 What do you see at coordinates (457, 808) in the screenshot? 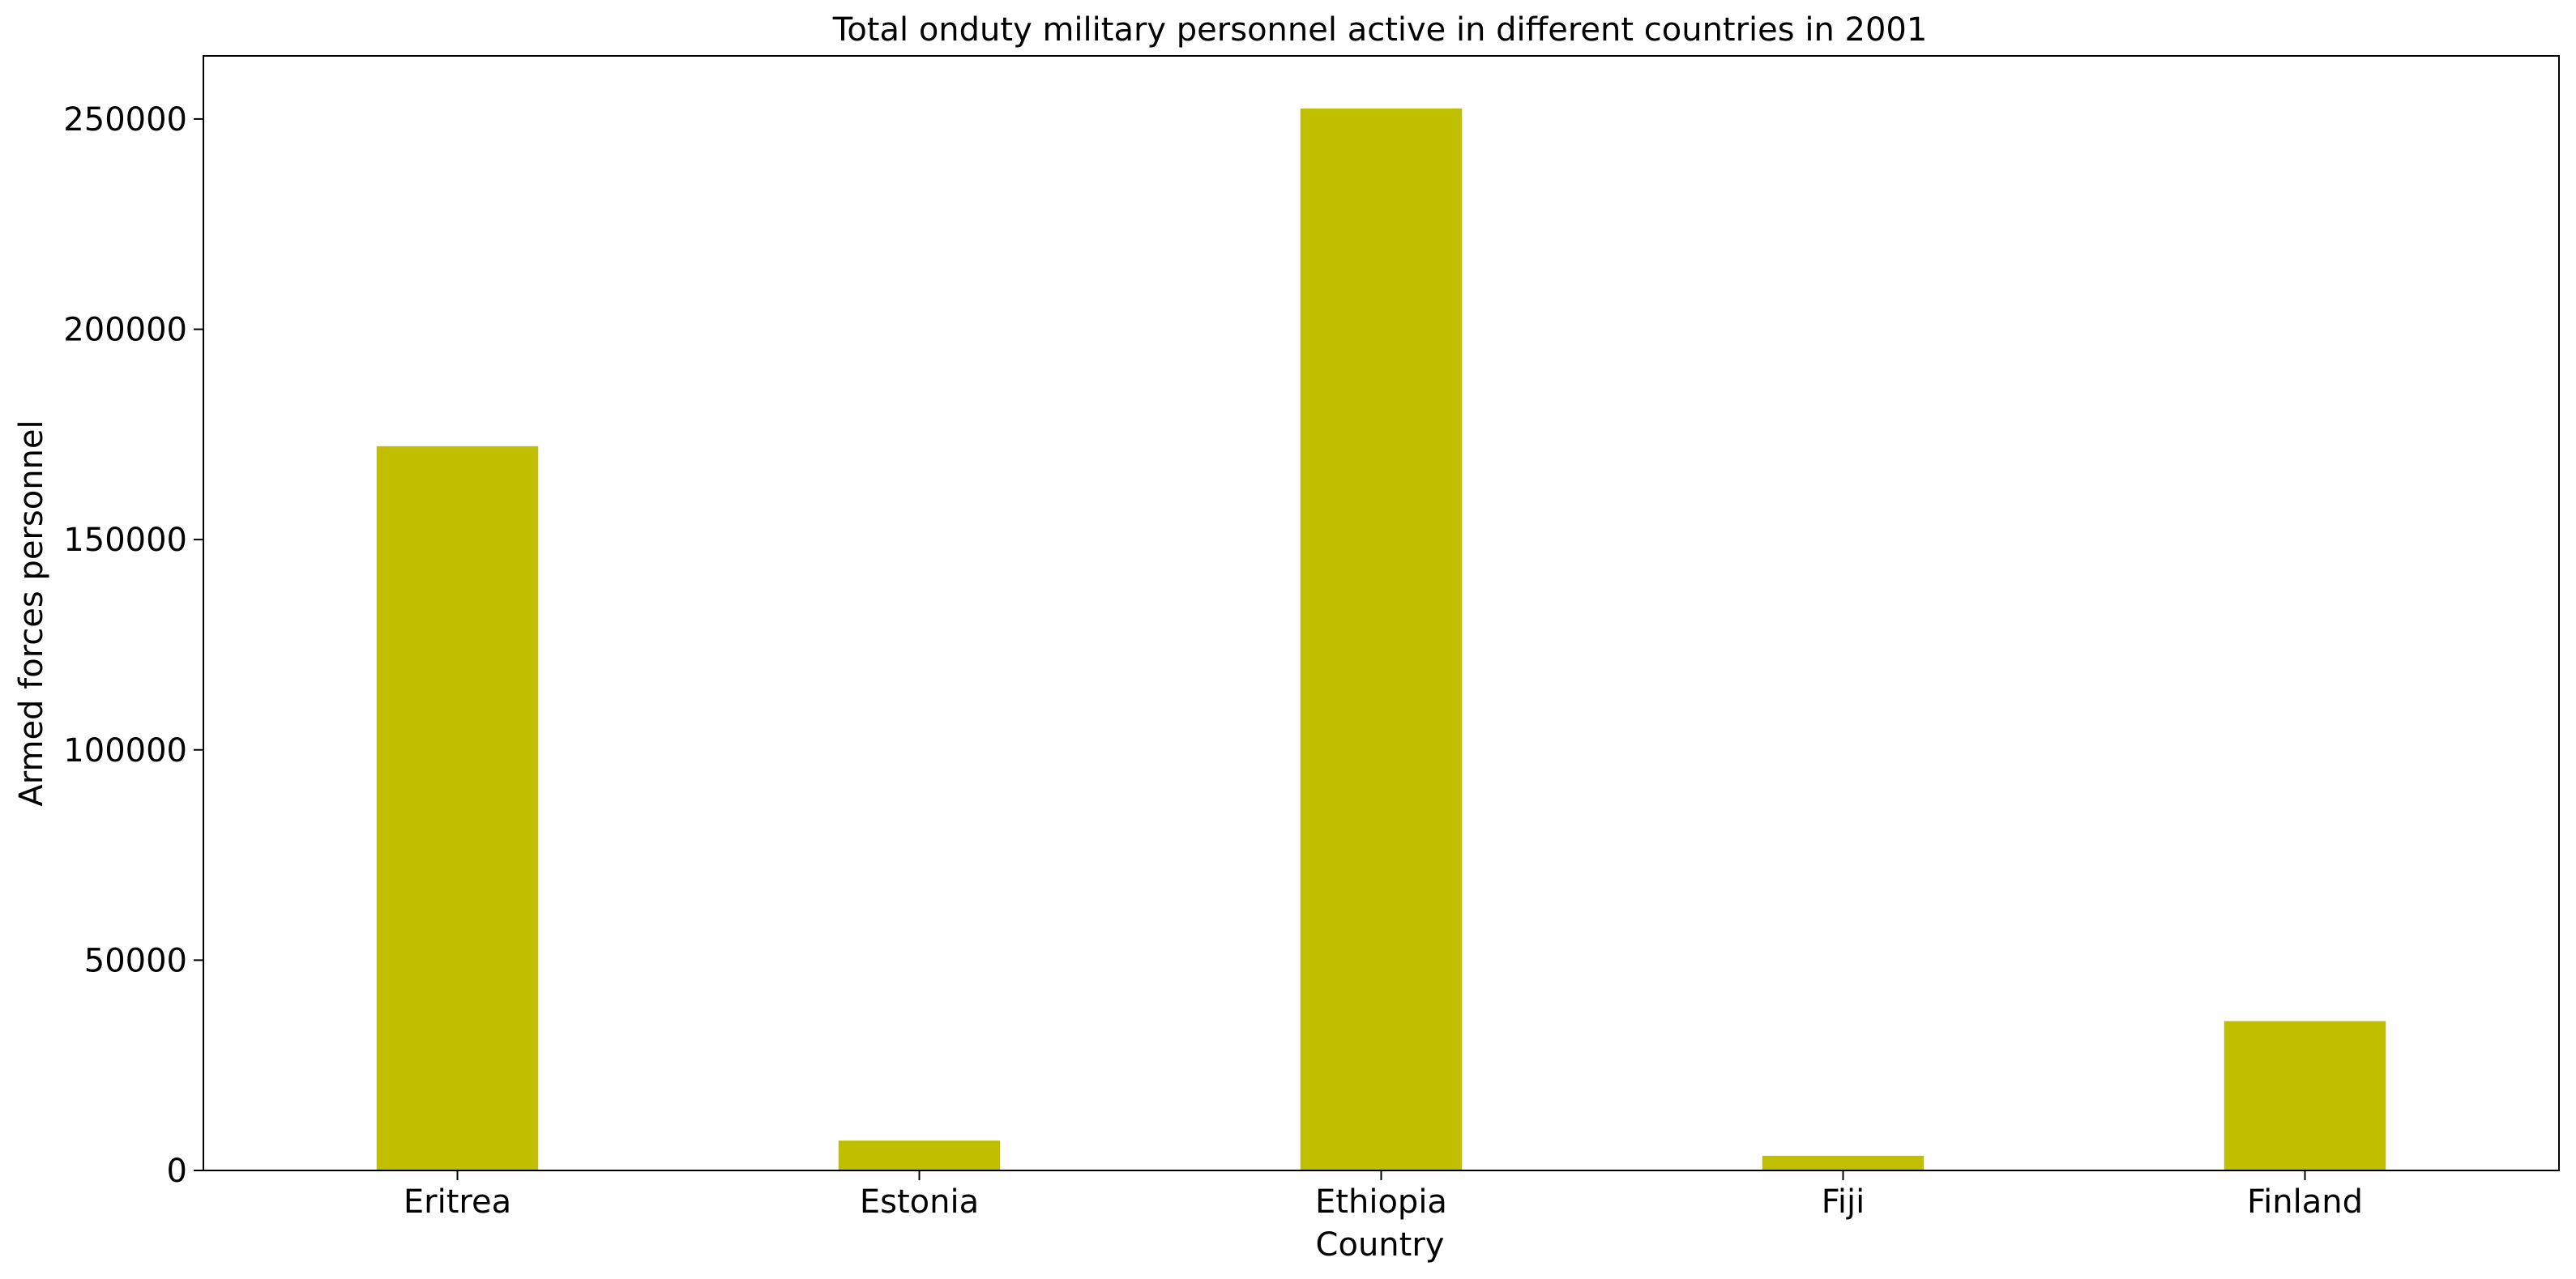
I see `bar-eritrea` at bounding box center [457, 808].